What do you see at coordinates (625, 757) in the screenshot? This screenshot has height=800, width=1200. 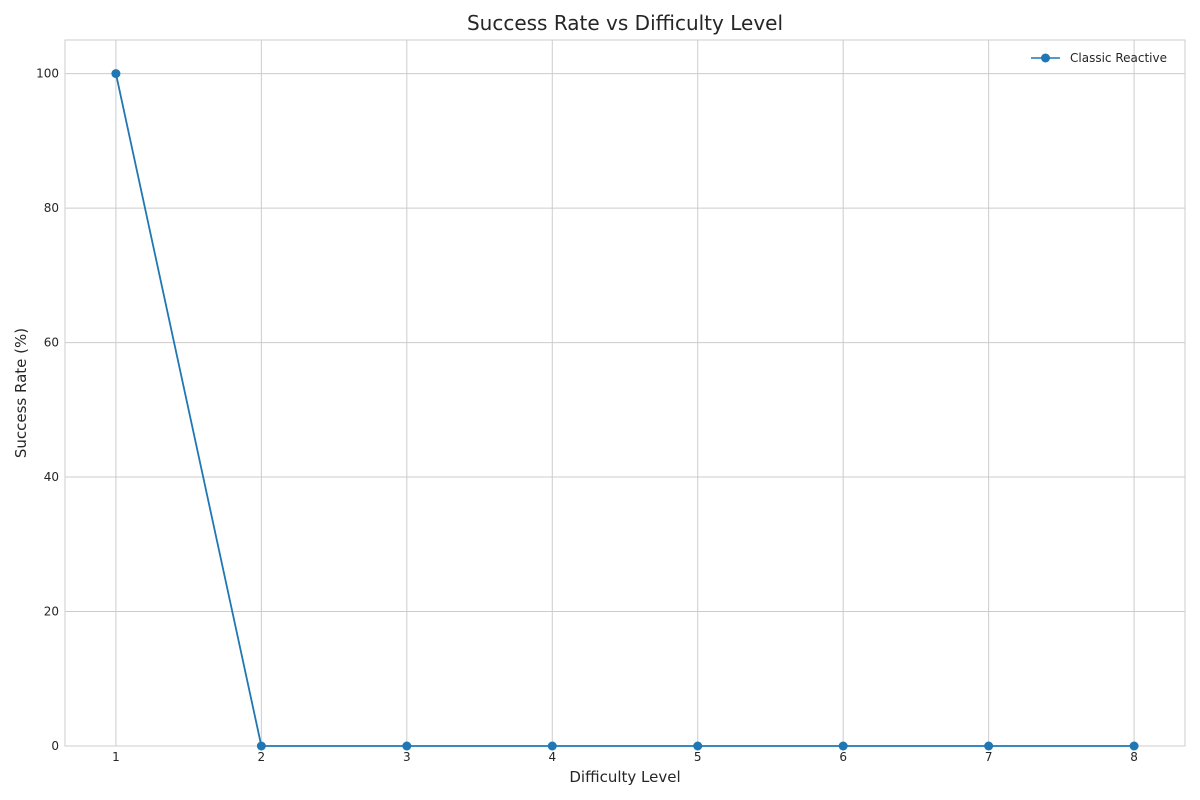 I see `x-axis: 1 2 3 4 5 6 7 8` at bounding box center [625, 757].